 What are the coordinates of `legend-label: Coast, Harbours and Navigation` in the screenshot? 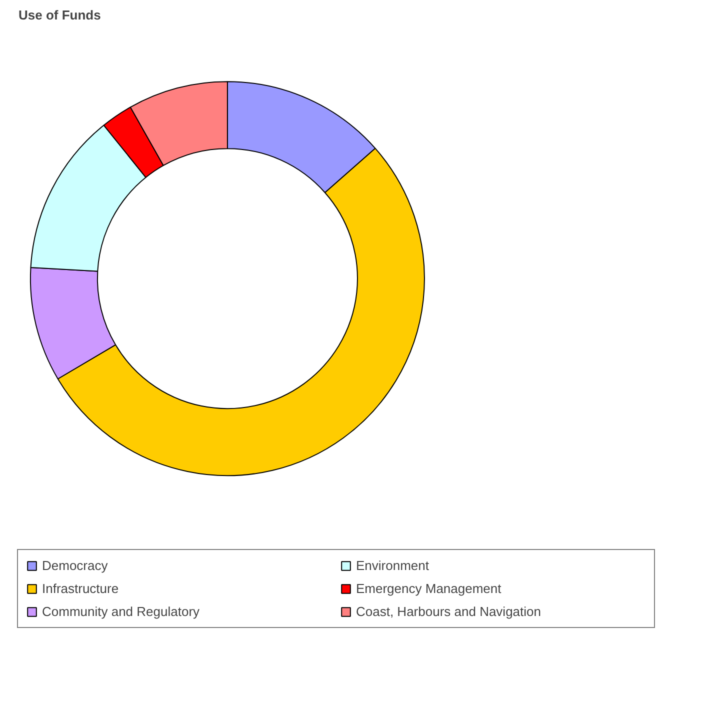 It's located at (449, 611).